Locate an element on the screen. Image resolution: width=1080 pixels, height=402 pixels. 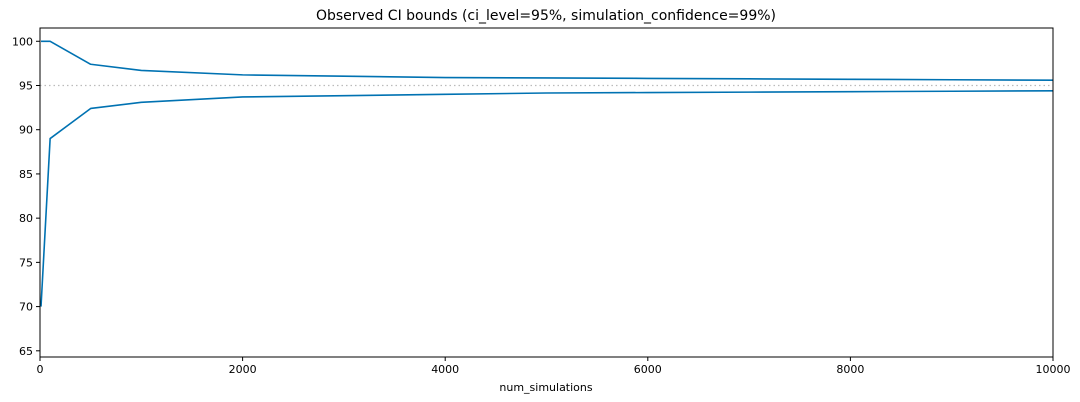
x-tick-label: 6000 is located at coordinates (648, 369).